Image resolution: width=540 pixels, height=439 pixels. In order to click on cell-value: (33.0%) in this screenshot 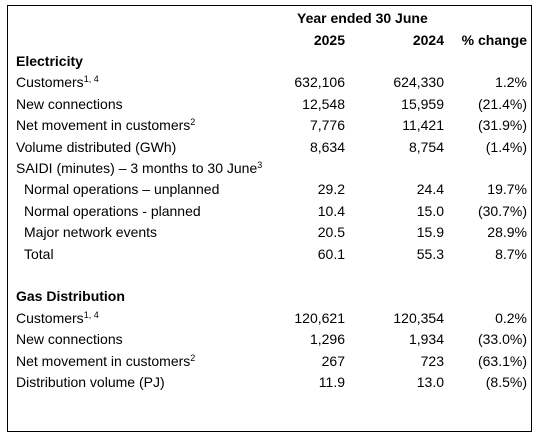, I will do `click(502, 339)`.